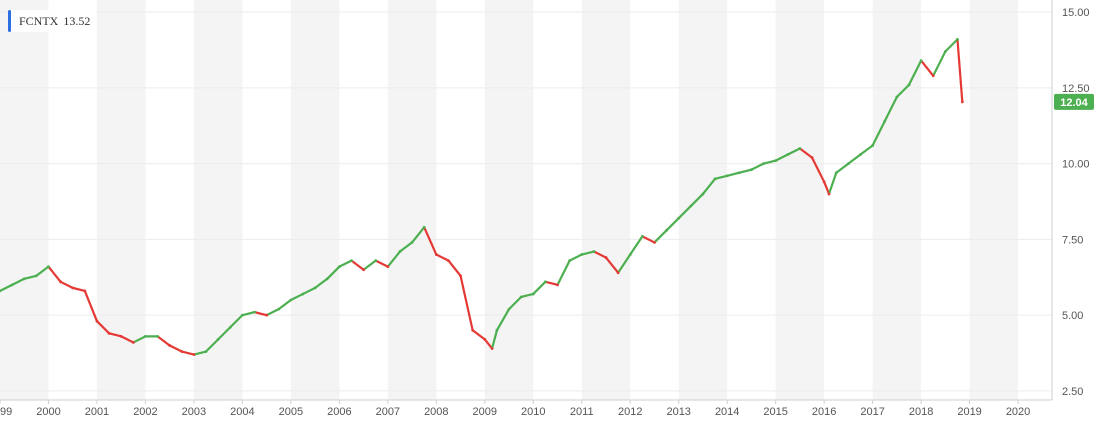  Describe the element at coordinates (1076, 89) in the screenshot. I see `y-tick-label: 12.50` at that location.